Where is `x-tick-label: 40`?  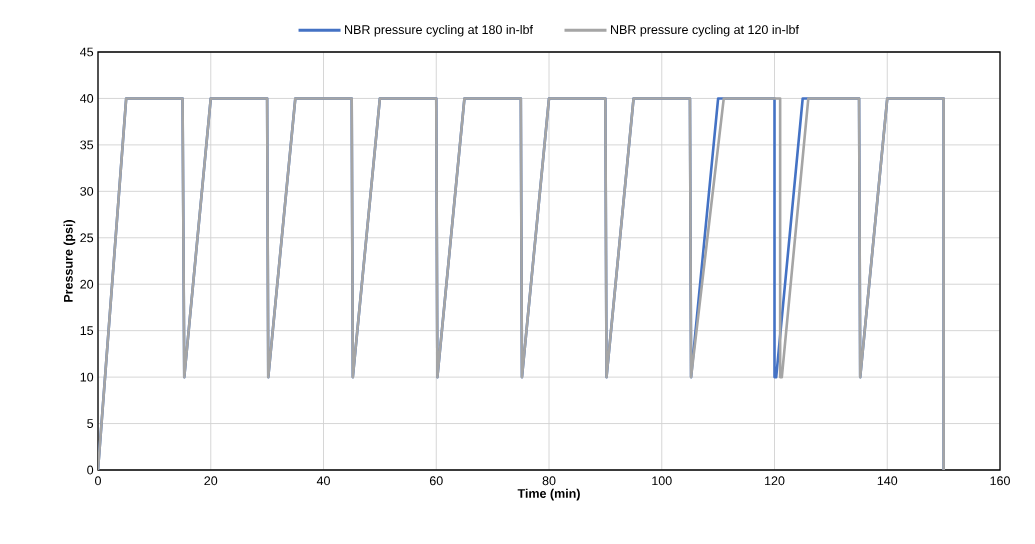
x-tick-label: 40 is located at coordinates (323, 481).